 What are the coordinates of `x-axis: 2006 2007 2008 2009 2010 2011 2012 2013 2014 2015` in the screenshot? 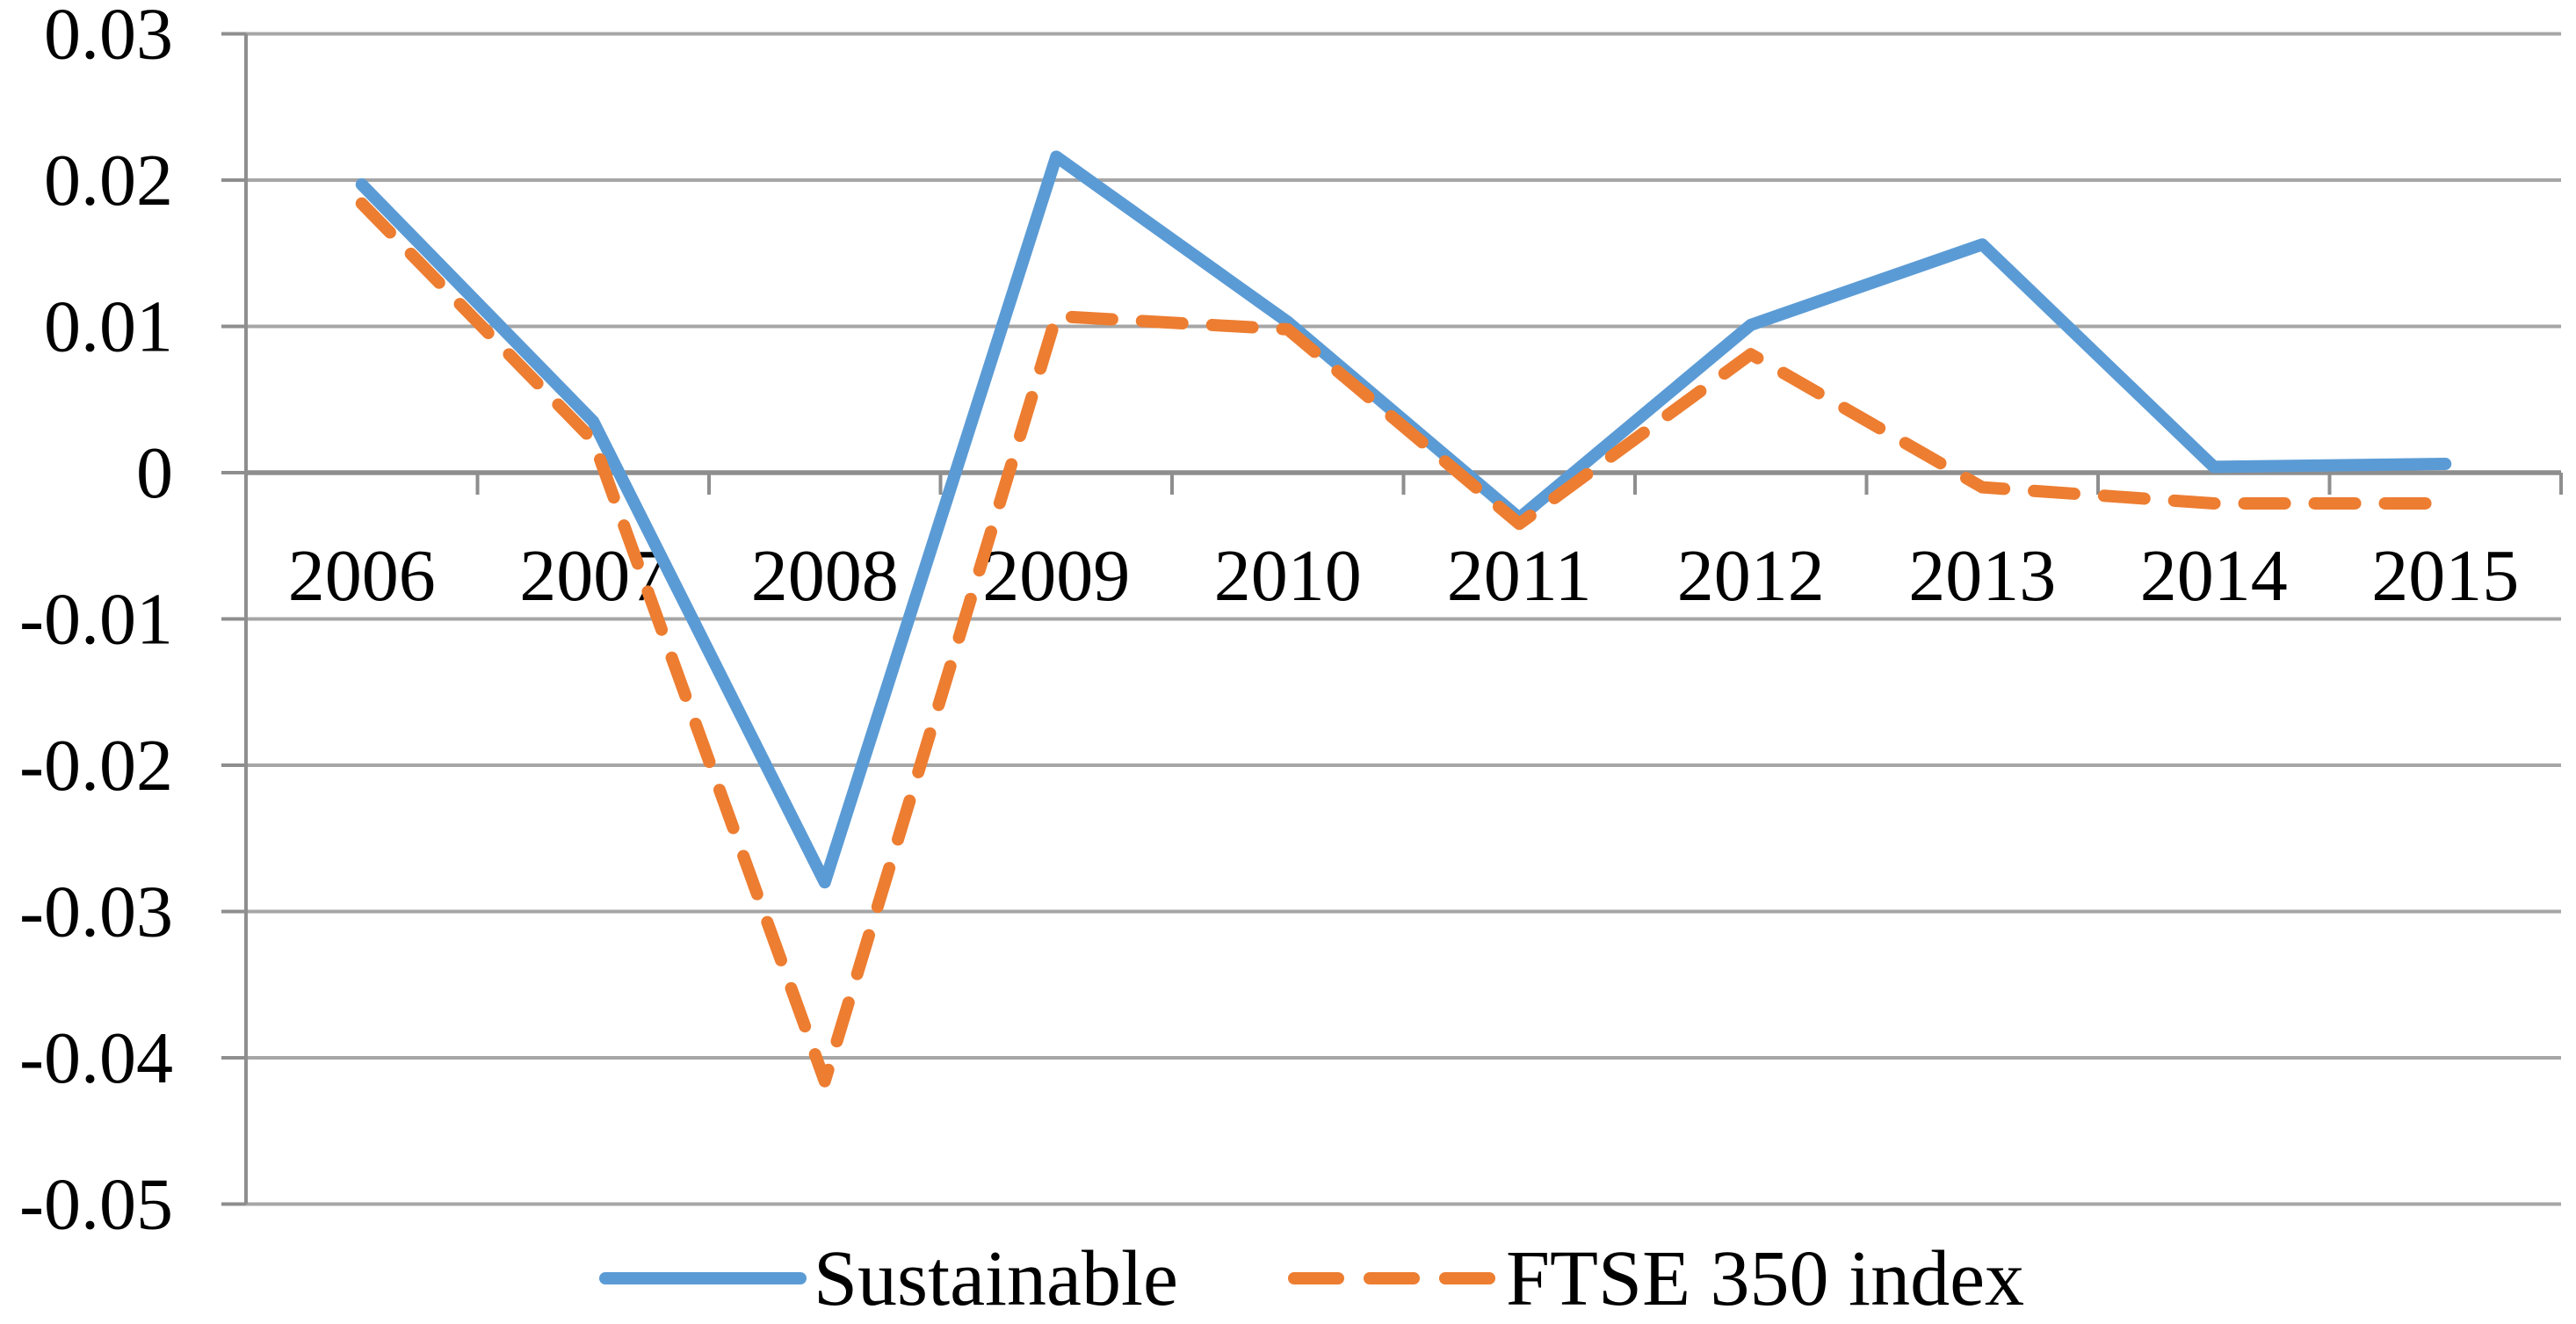 It's located at (1425, 545).